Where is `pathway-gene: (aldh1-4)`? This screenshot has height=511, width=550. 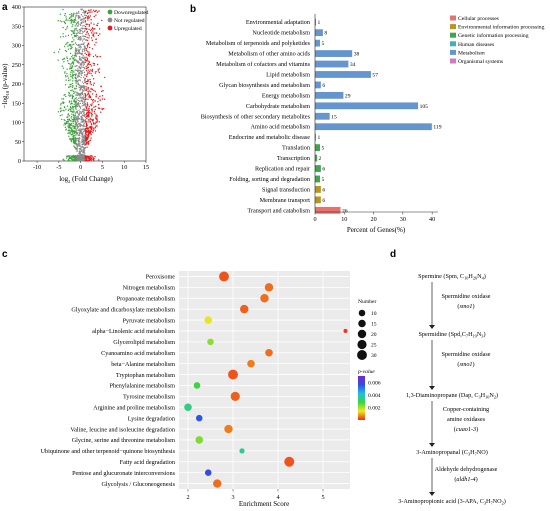 pathway-gene: (aldh1-4) is located at coordinates (465, 479).